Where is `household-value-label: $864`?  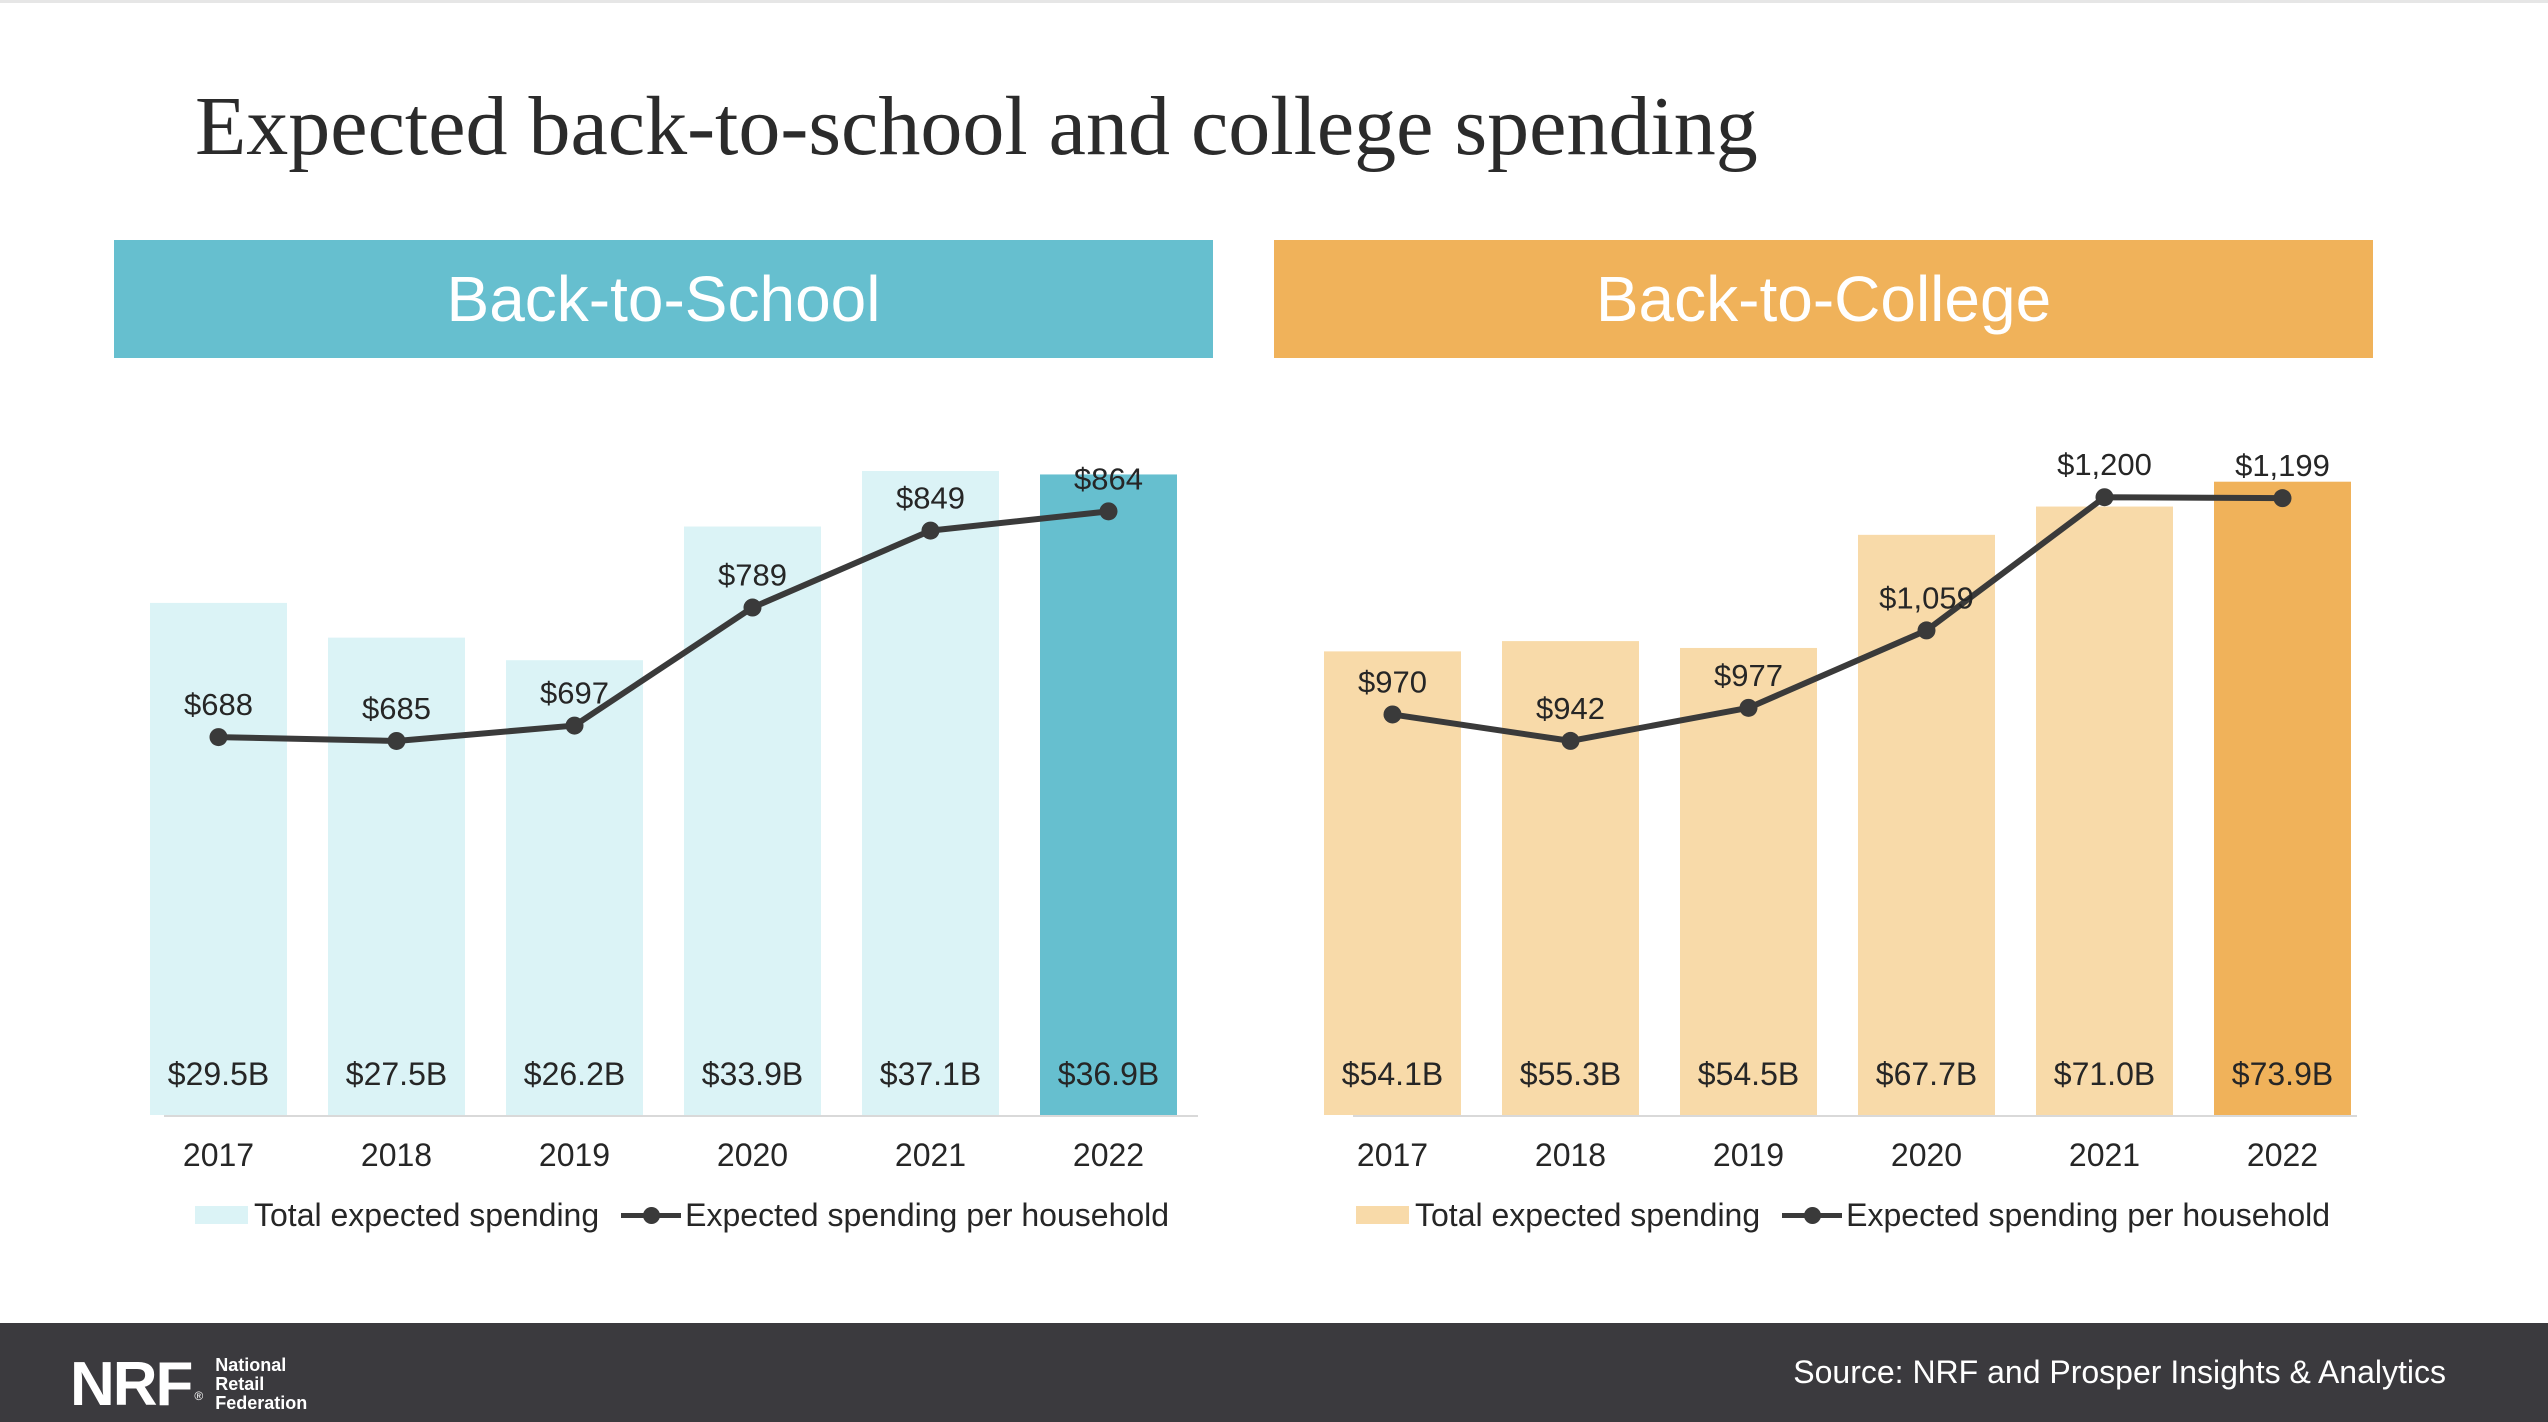 household-value-label: $864 is located at coordinates (1108, 478).